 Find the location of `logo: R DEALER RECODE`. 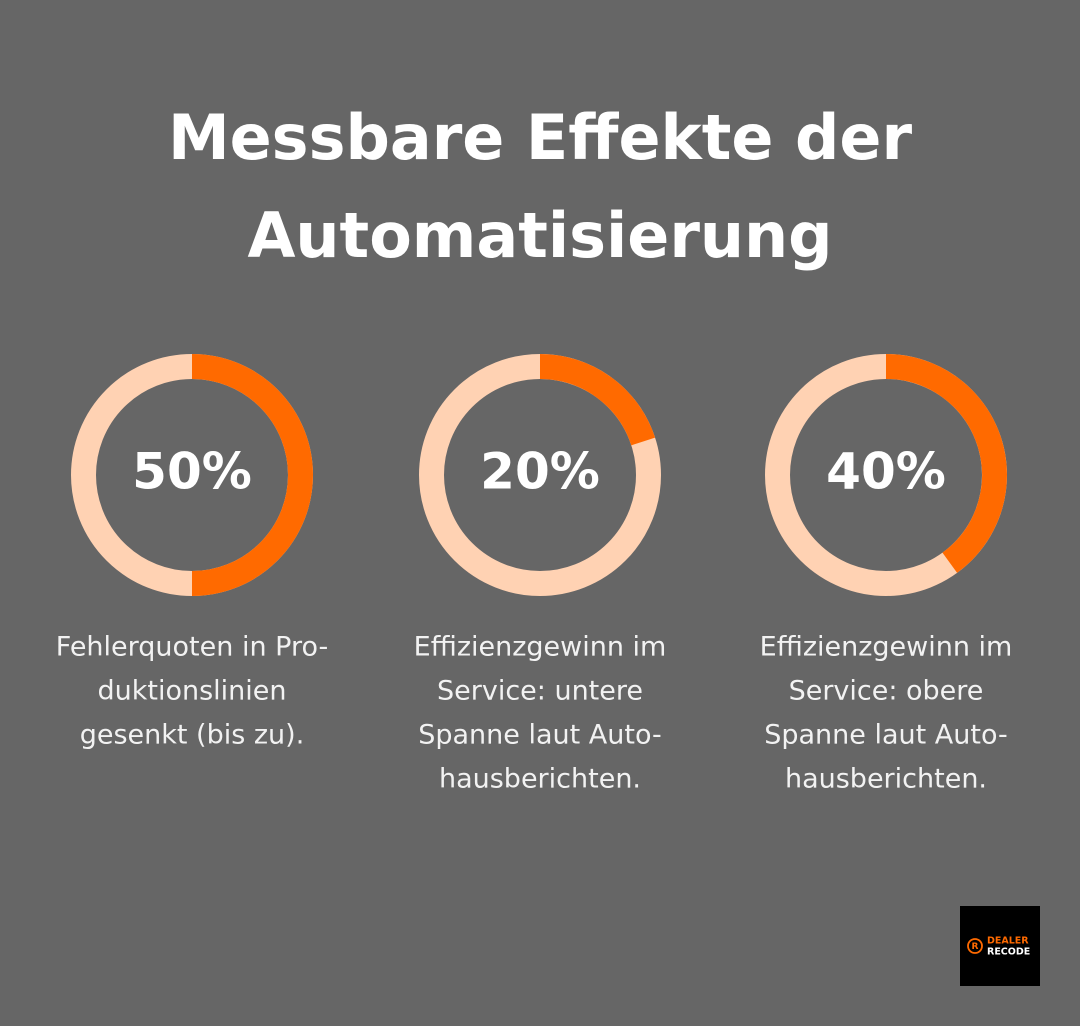

logo: R DEALER RECODE is located at coordinates (1000, 946).